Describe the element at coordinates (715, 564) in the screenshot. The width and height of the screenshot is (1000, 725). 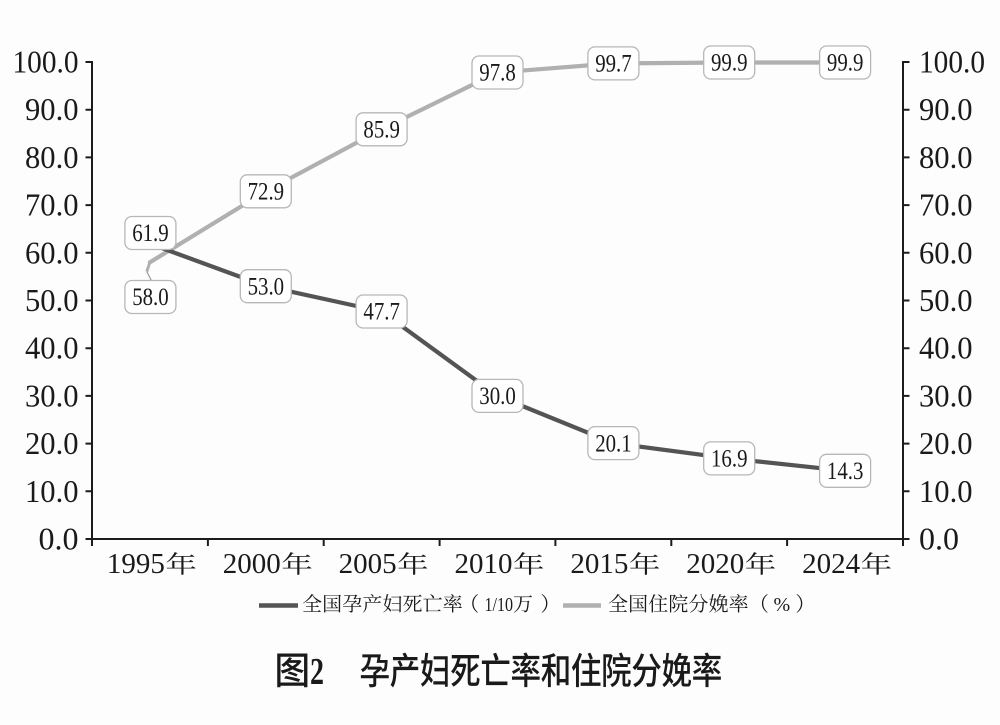
I see `svg-text: 2020` at that location.